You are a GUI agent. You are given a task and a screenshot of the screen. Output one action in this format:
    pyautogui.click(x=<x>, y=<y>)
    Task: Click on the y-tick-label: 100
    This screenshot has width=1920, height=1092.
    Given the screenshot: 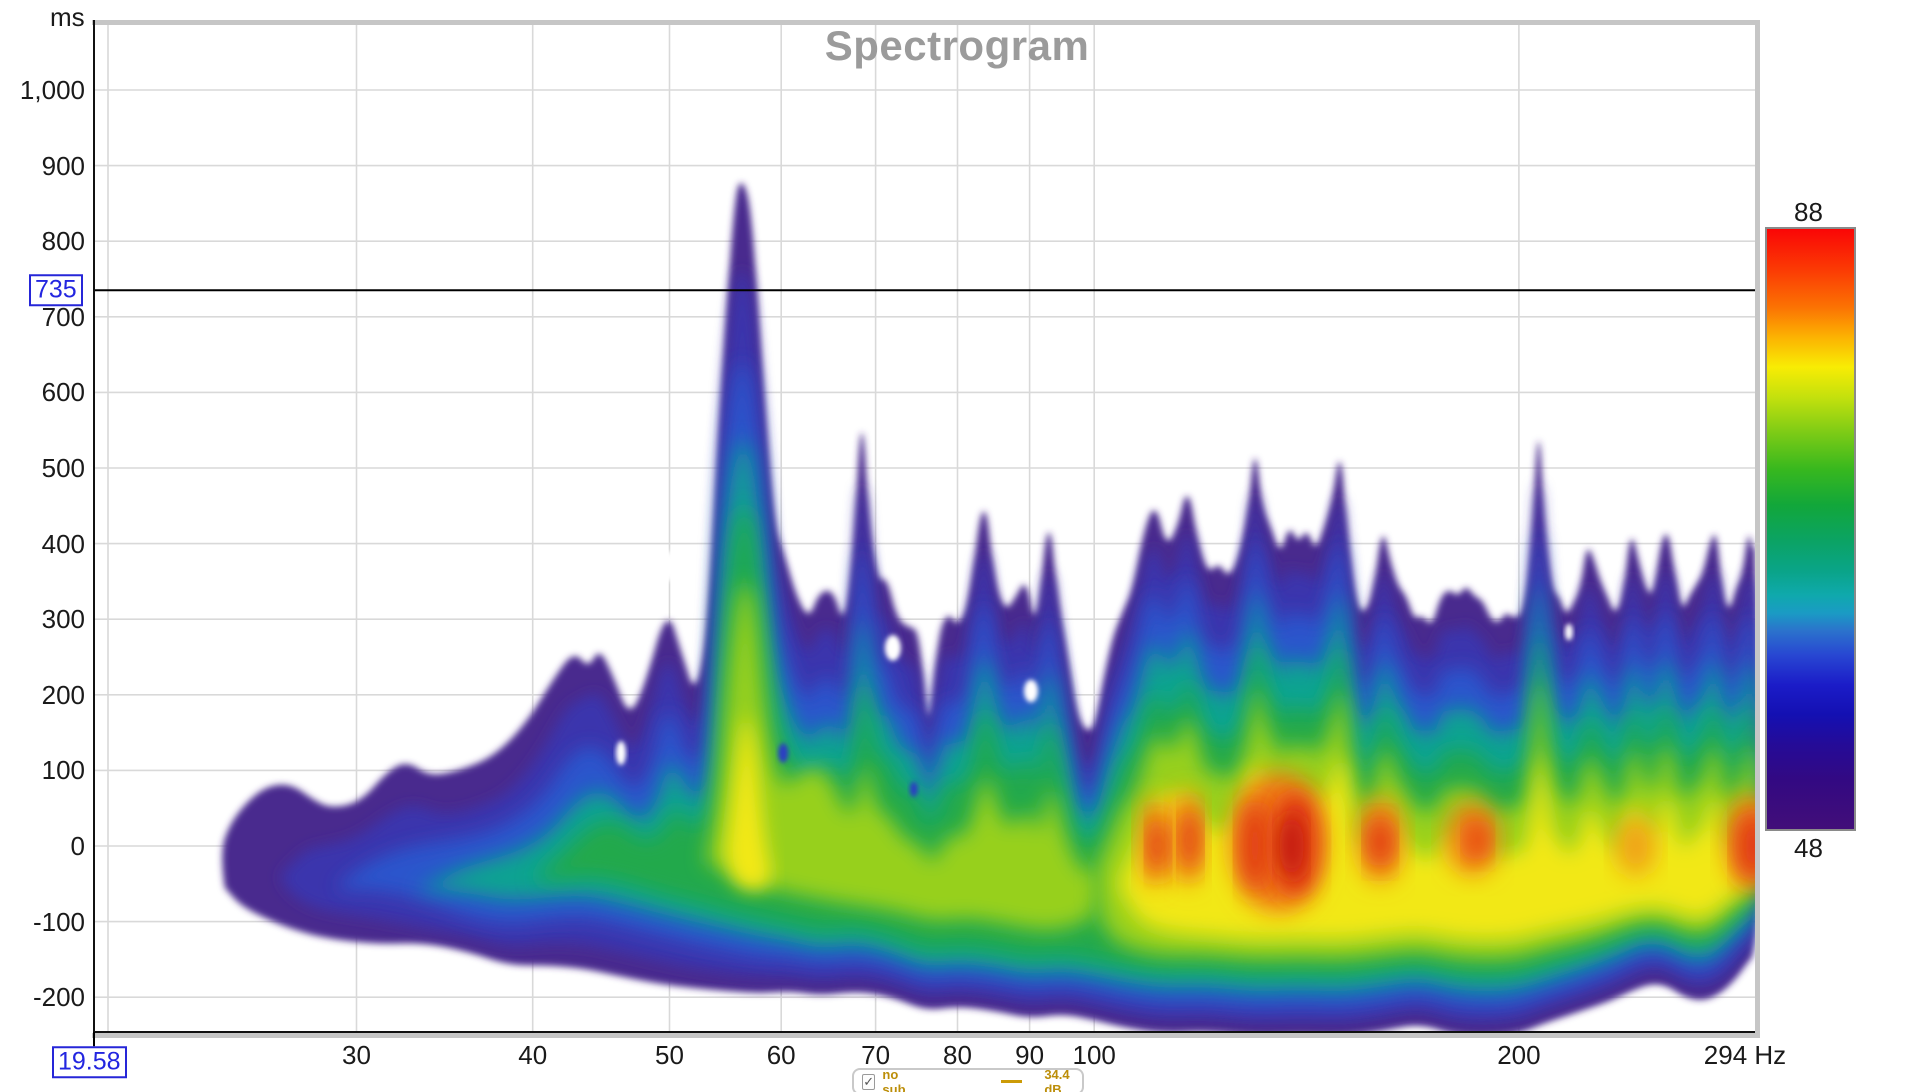 What is the action you would take?
    pyautogui.click(x=63, y=770)
    